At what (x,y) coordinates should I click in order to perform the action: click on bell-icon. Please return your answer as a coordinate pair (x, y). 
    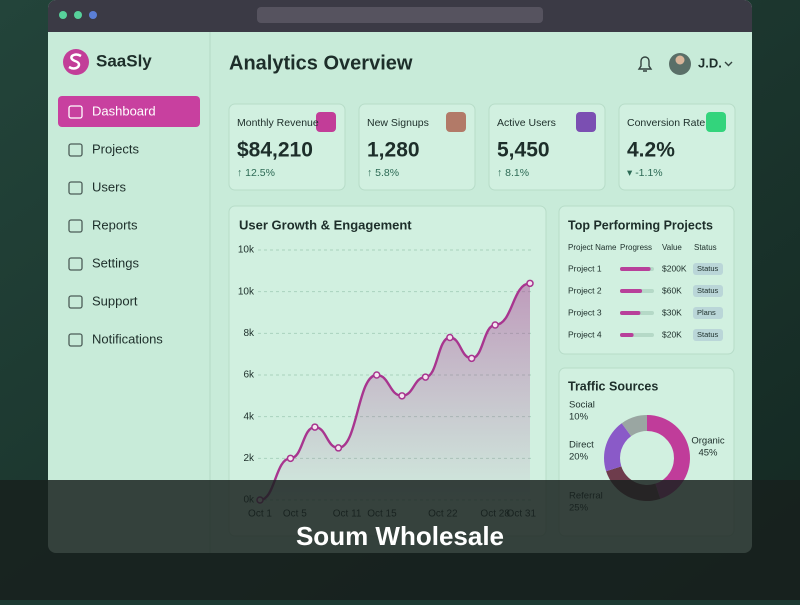
    Looking at the image, I should click on (645, 64).